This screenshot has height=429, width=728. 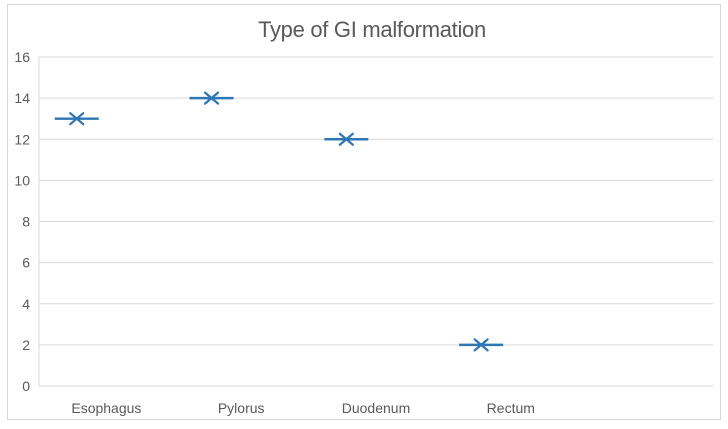 What do you see at coordinates (511, 408) in the screenshot?
I see `x-category-label-rectum: Rectum` at bounding box center [511, 408].